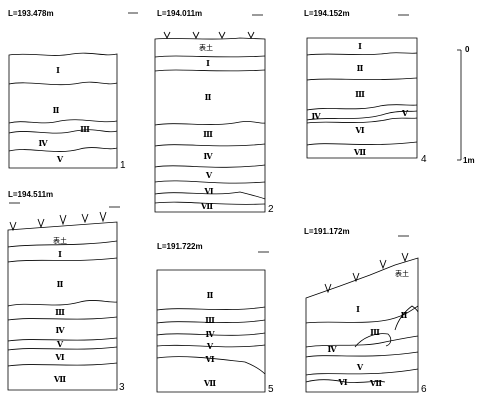 This screenshot has width=478, height=395. Describe the element at coordinates (424, 159) in the screenshot. I see `section-number-4: 4` at that location.